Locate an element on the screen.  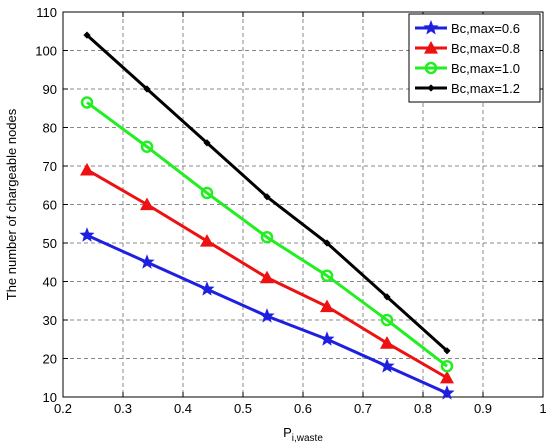
x-tick-label: 0.3 is located at coordinates (123, 408).